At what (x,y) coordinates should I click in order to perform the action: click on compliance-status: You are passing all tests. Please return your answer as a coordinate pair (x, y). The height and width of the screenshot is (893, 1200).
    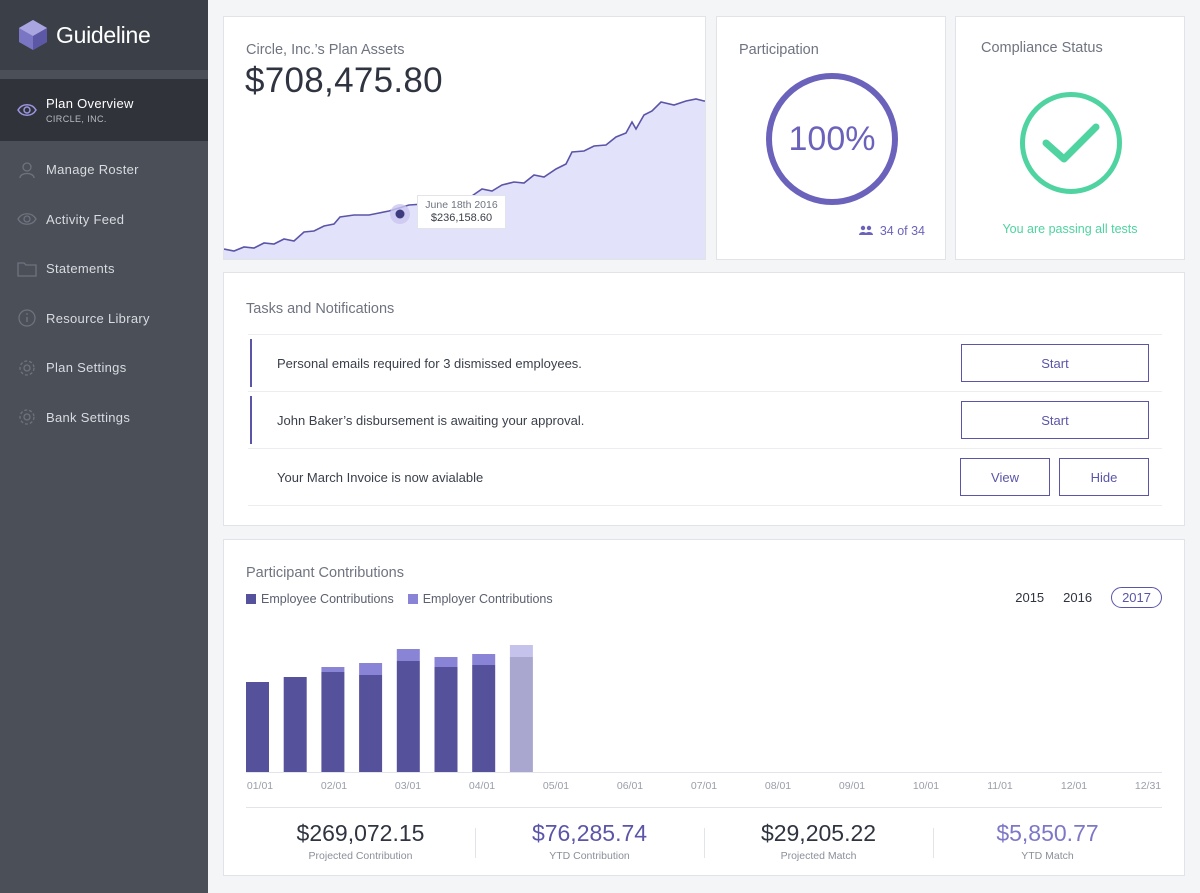
    Looking at the image, I should click on (1070, 229).